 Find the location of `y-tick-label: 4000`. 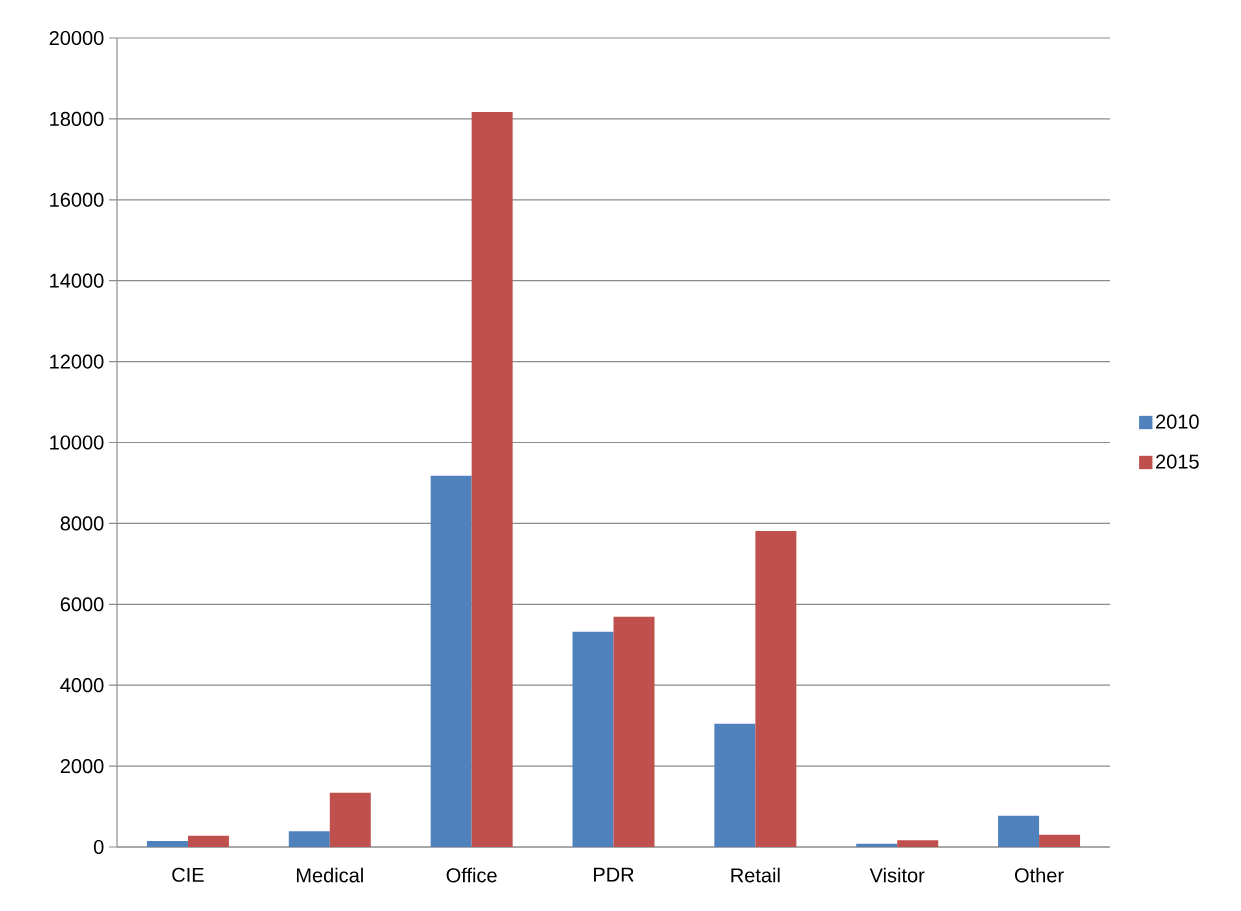

y-tick-label: 4000 is located at coordinates (82, 685).